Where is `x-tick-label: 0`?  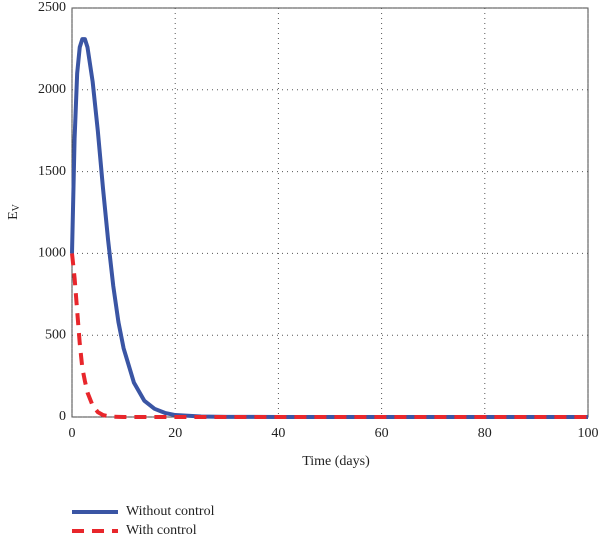 x-tick-label: 0 is located at coordinates (72, 433).